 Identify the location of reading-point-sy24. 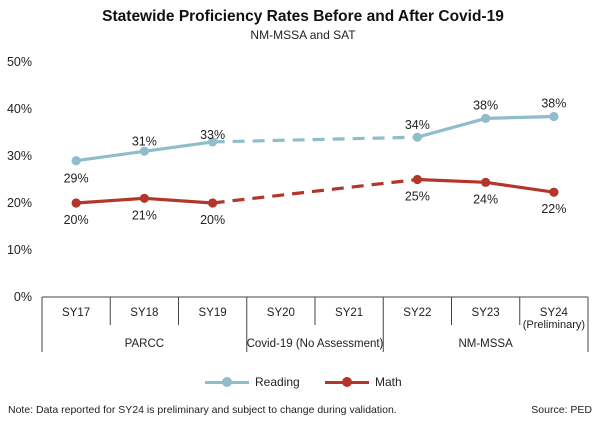
(554, 116).